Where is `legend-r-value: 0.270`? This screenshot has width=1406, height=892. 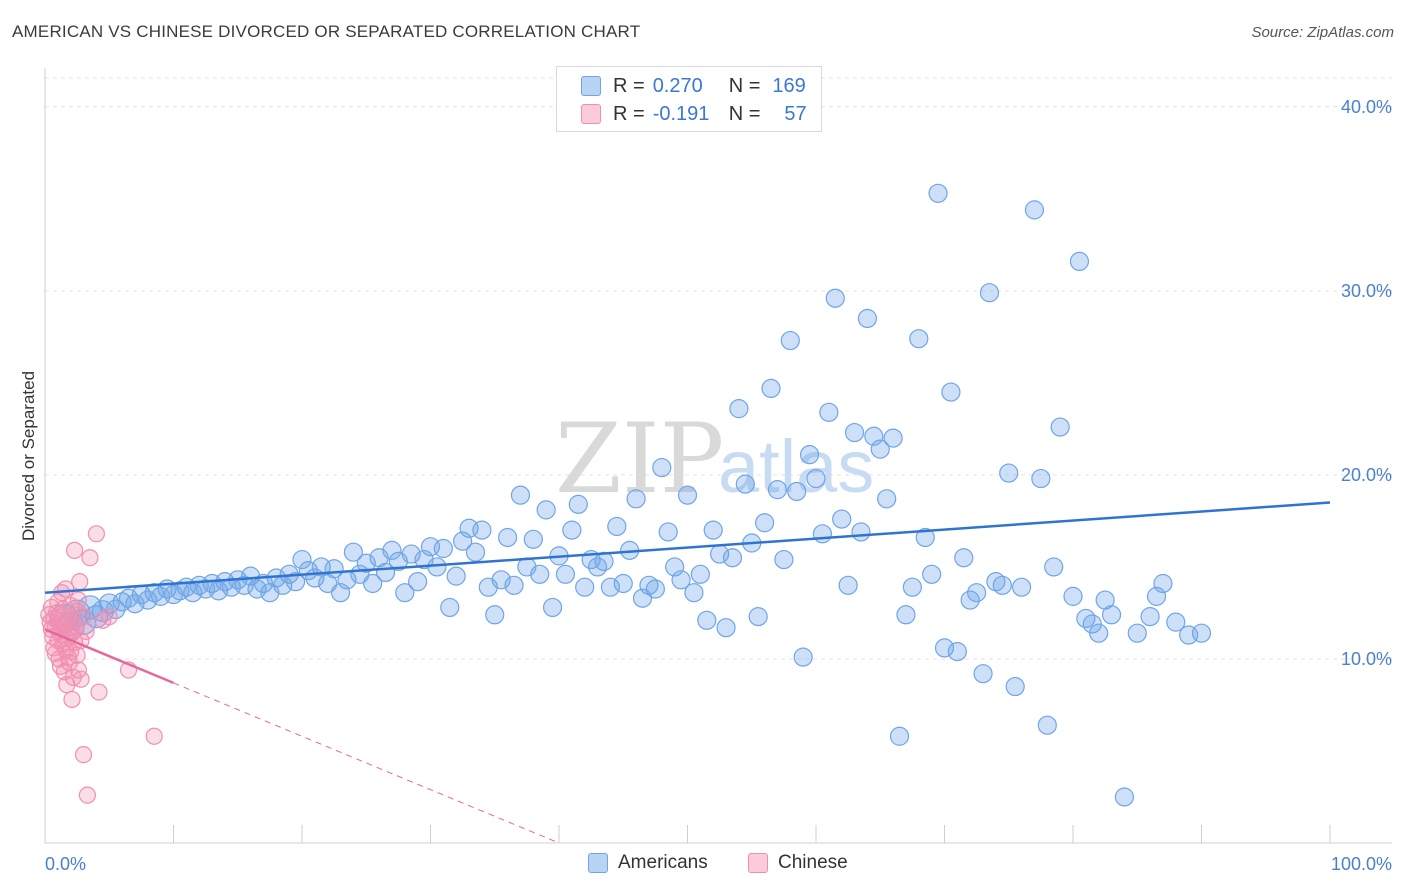 legend-r-value: 0.270 is located at coordinates (677, 85).